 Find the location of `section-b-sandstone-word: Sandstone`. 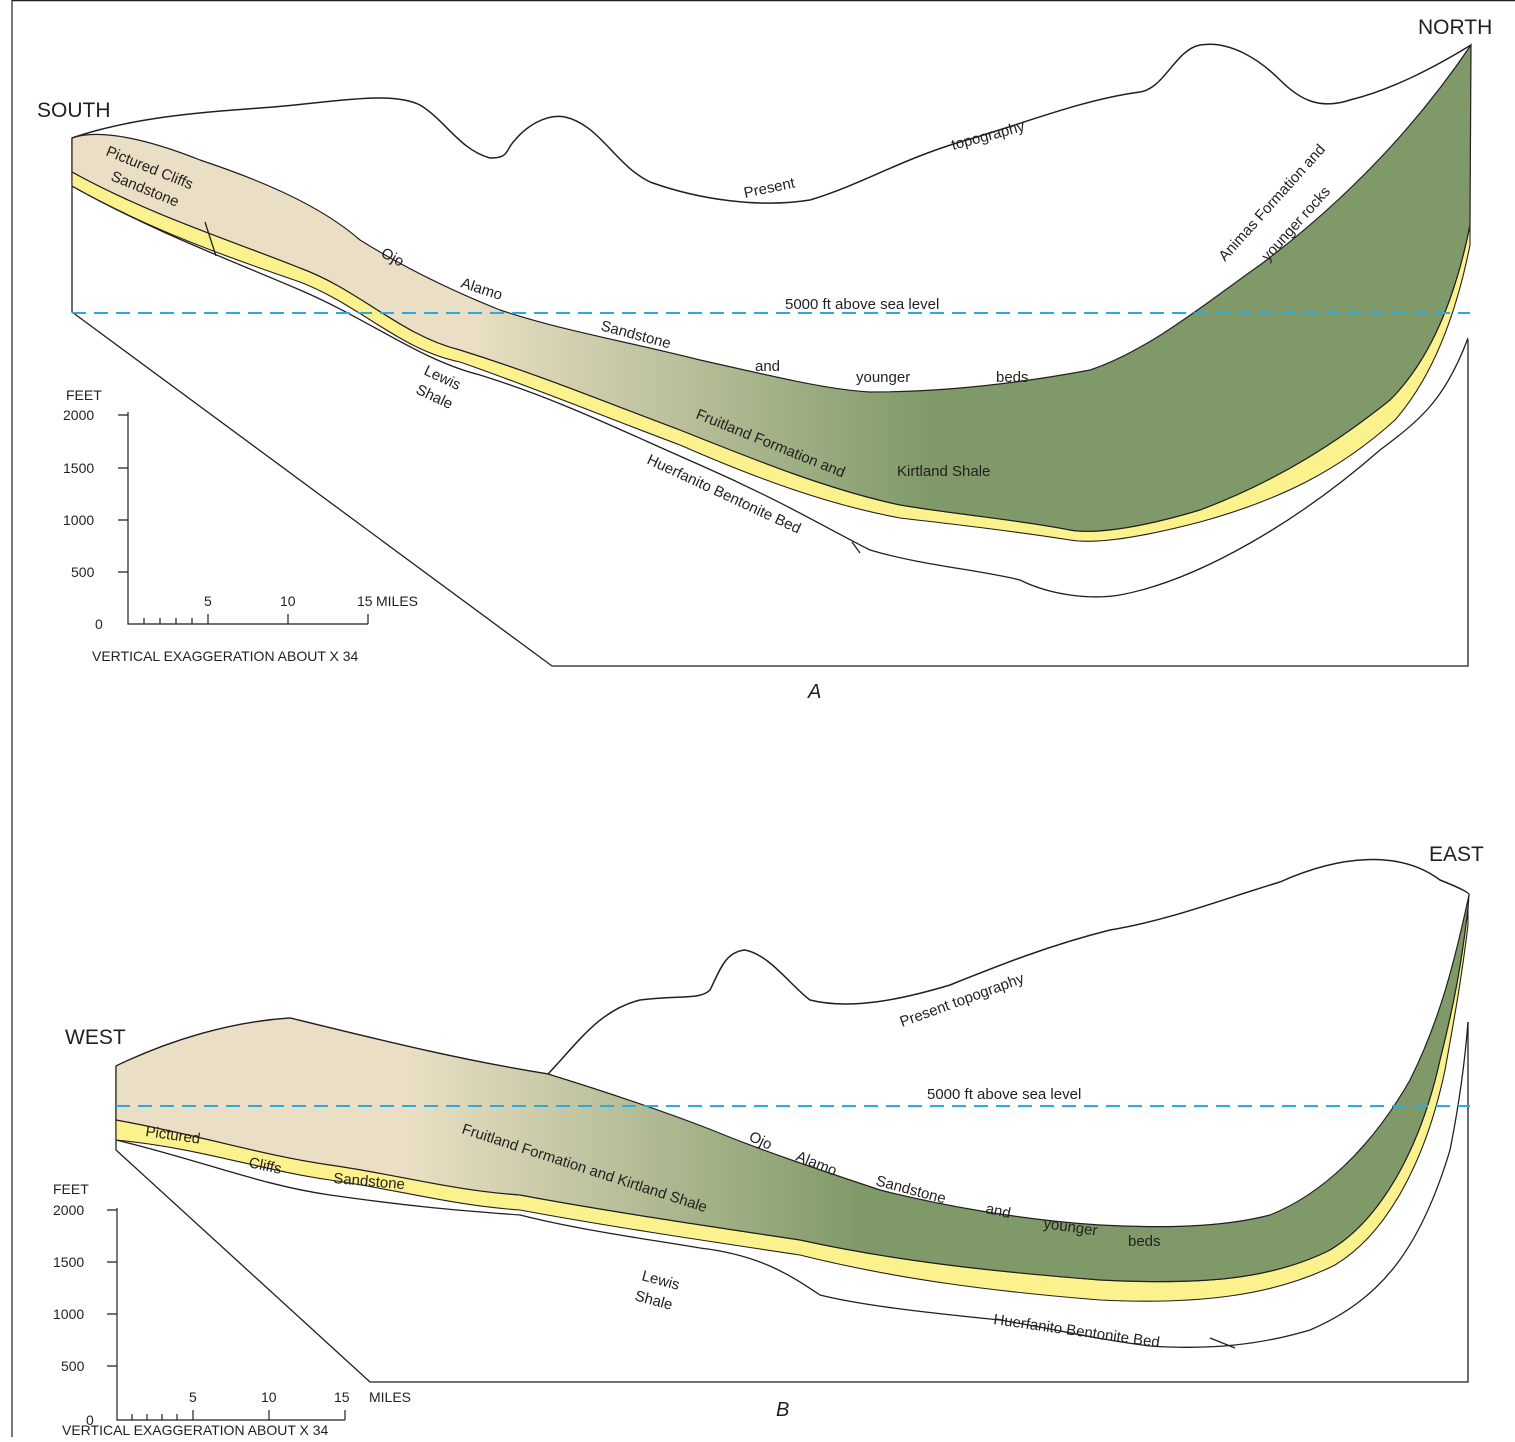

section-b-sandstone-word: Sandstone is located at coordinates (369, 1181).